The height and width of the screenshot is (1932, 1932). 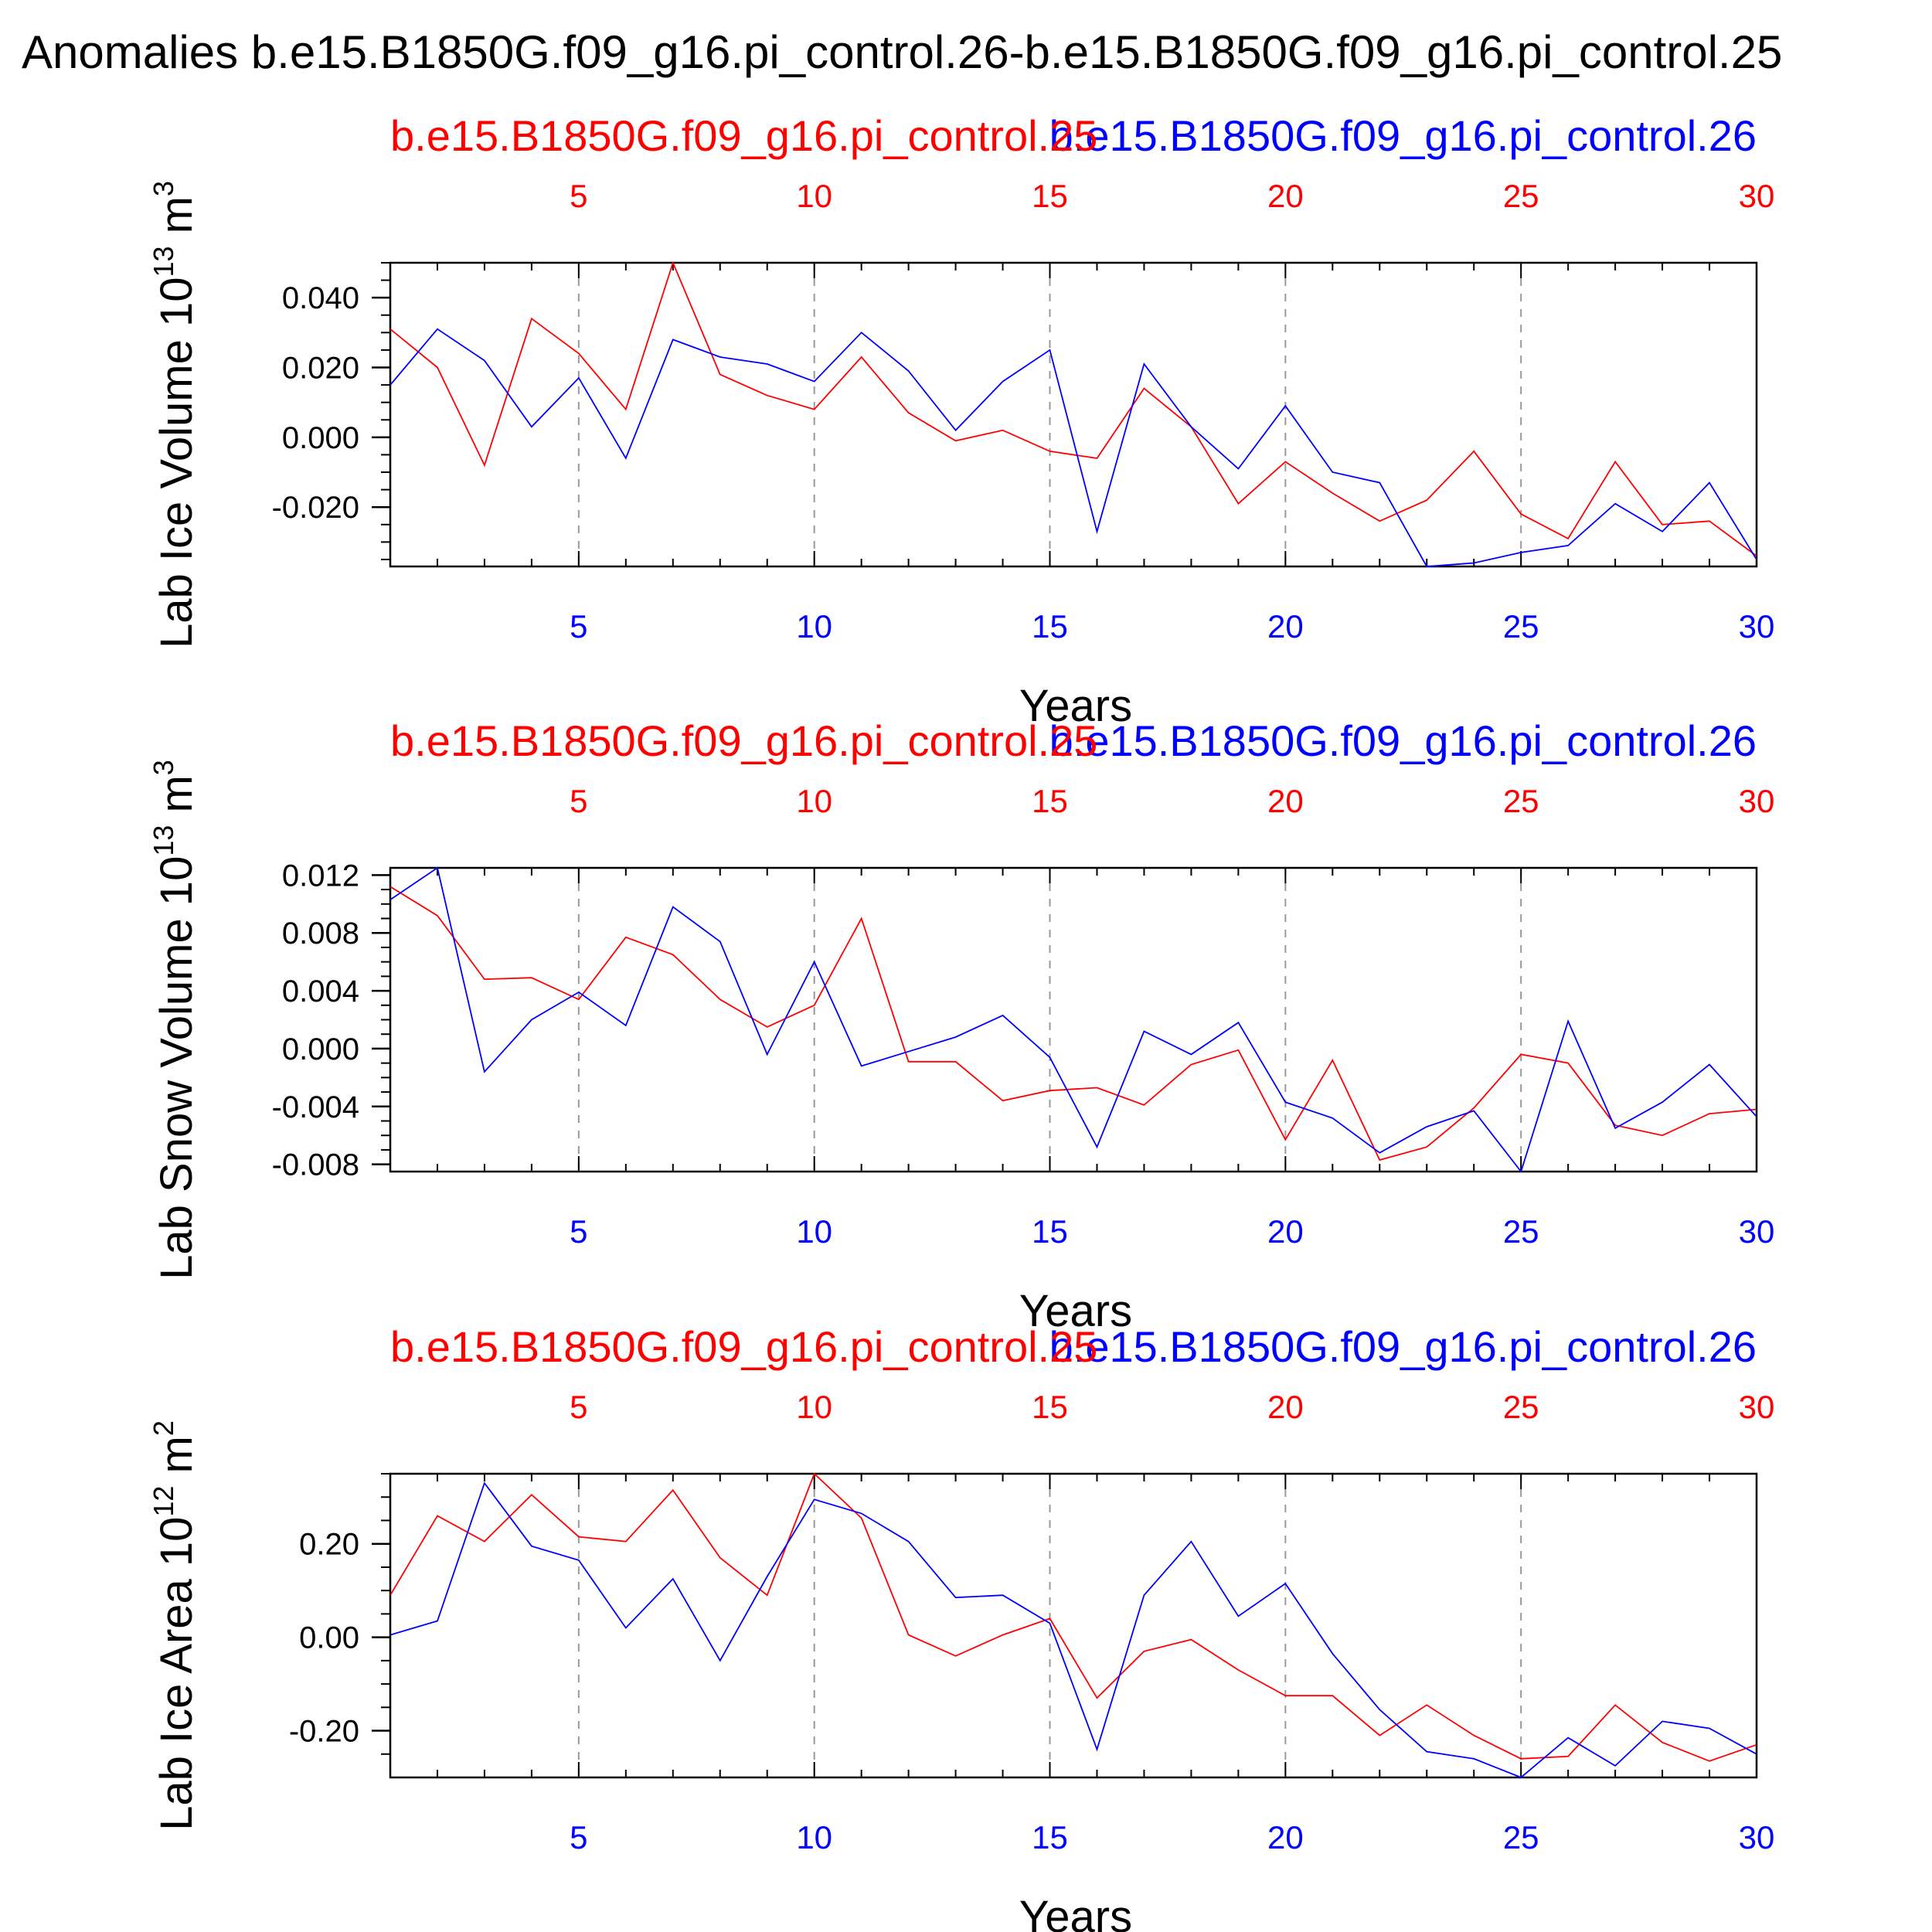 What do you see at coordinates (316, 508) in the screenshot?
I see `y-tick-label: -0.020` at bounding box center [316, 508].